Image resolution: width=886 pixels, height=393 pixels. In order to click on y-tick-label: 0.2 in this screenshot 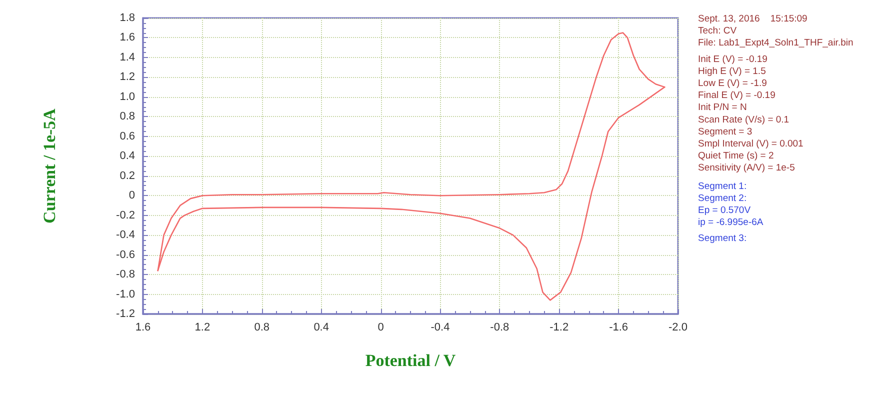, I will do `click(127, 176)`.